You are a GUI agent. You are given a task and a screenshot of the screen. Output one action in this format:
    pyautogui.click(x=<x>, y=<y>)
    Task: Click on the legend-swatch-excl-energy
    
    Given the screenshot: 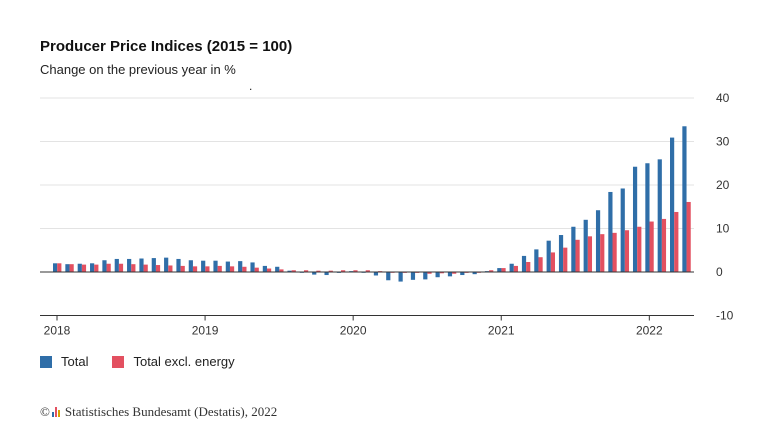 What is the action you would take?
    pyautogui.click(x=118, y=361)
    